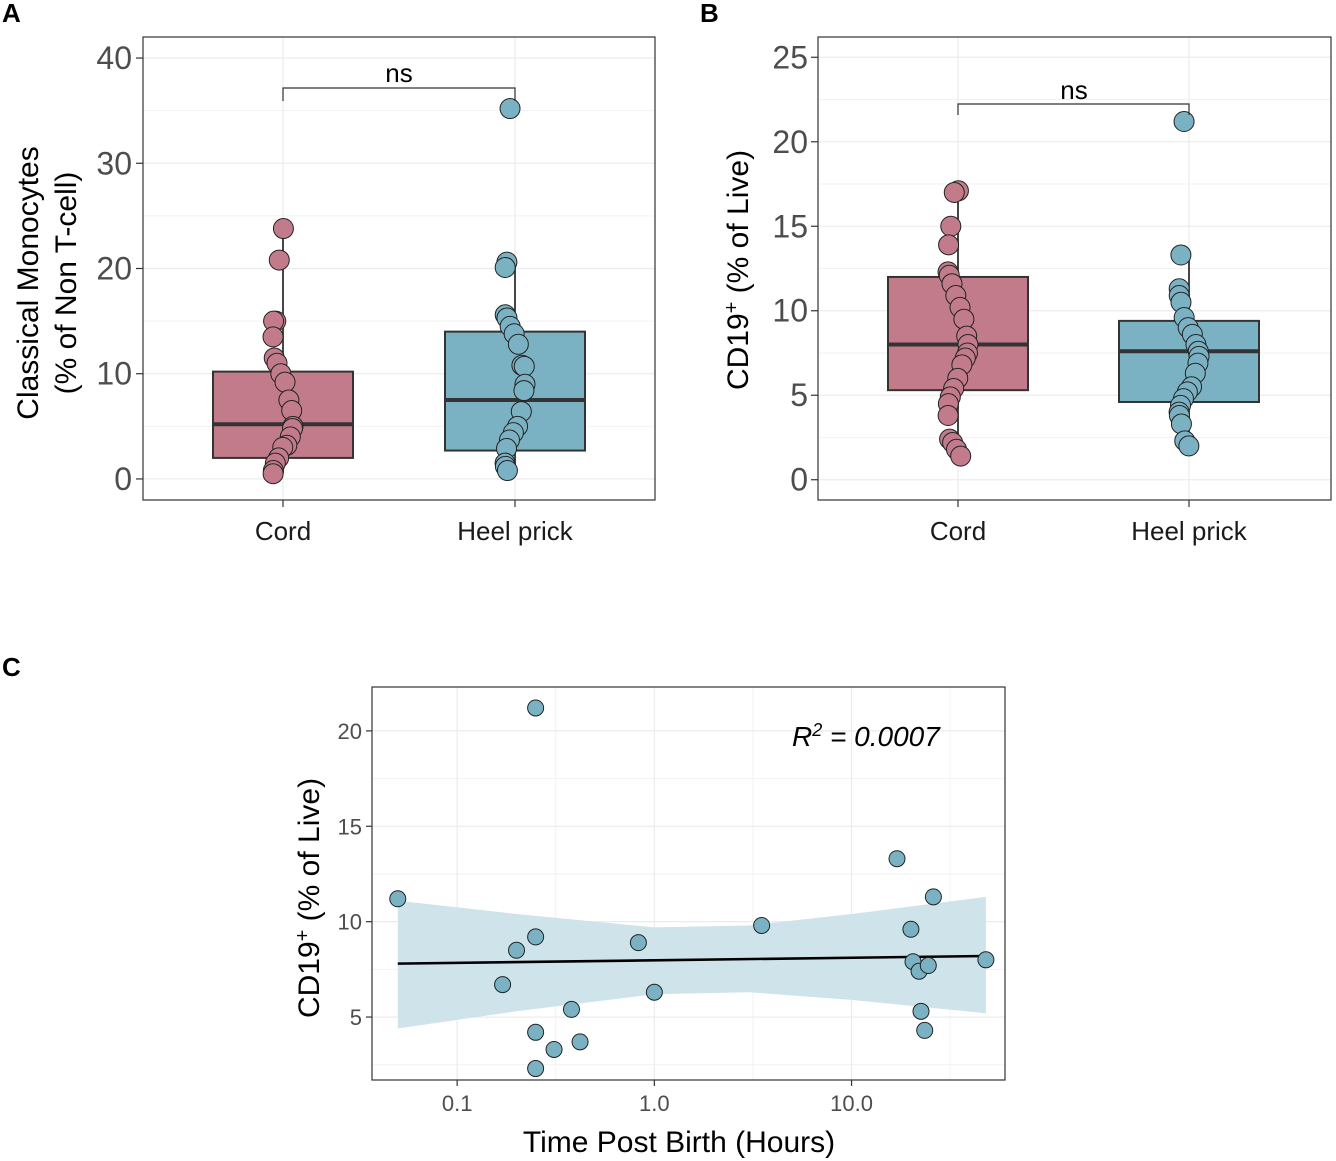  What do you see at coordinates (356, 1017) in the screenshot?
I see `panel-c-y-tick-label: 5` at bounding box center [356, 1017].